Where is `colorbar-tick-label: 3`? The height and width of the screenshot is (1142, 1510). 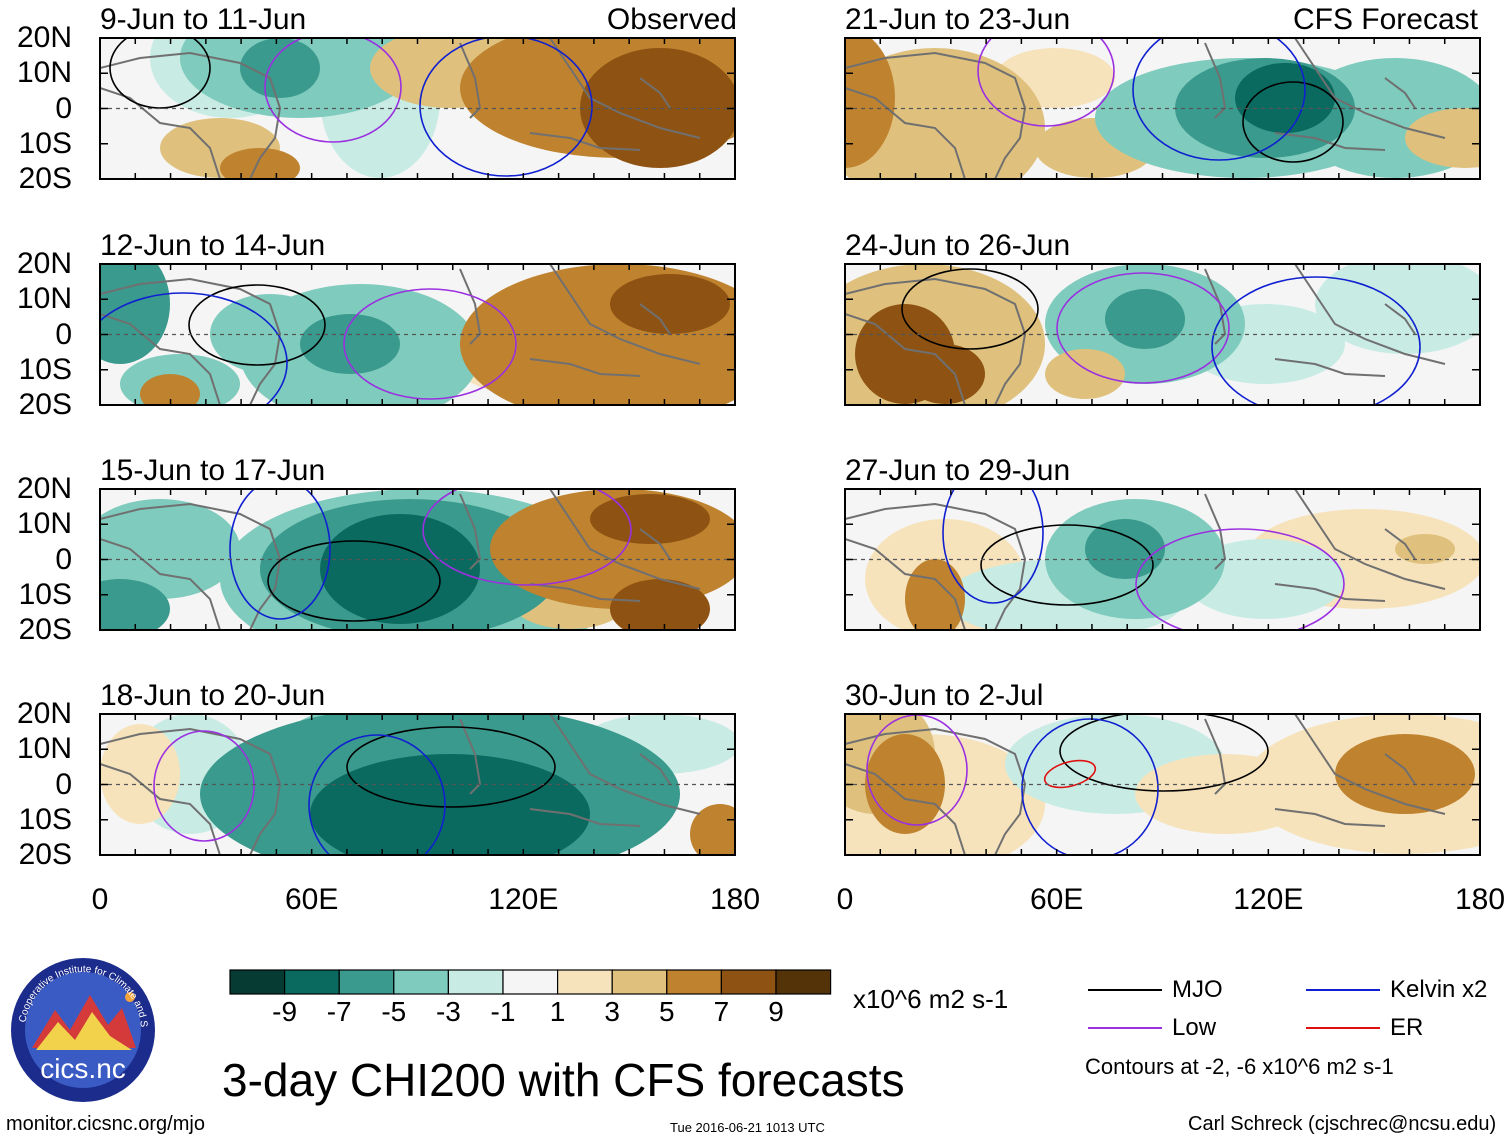
colorbar-tick-label: 3 is located at coordinates (612, 1011).